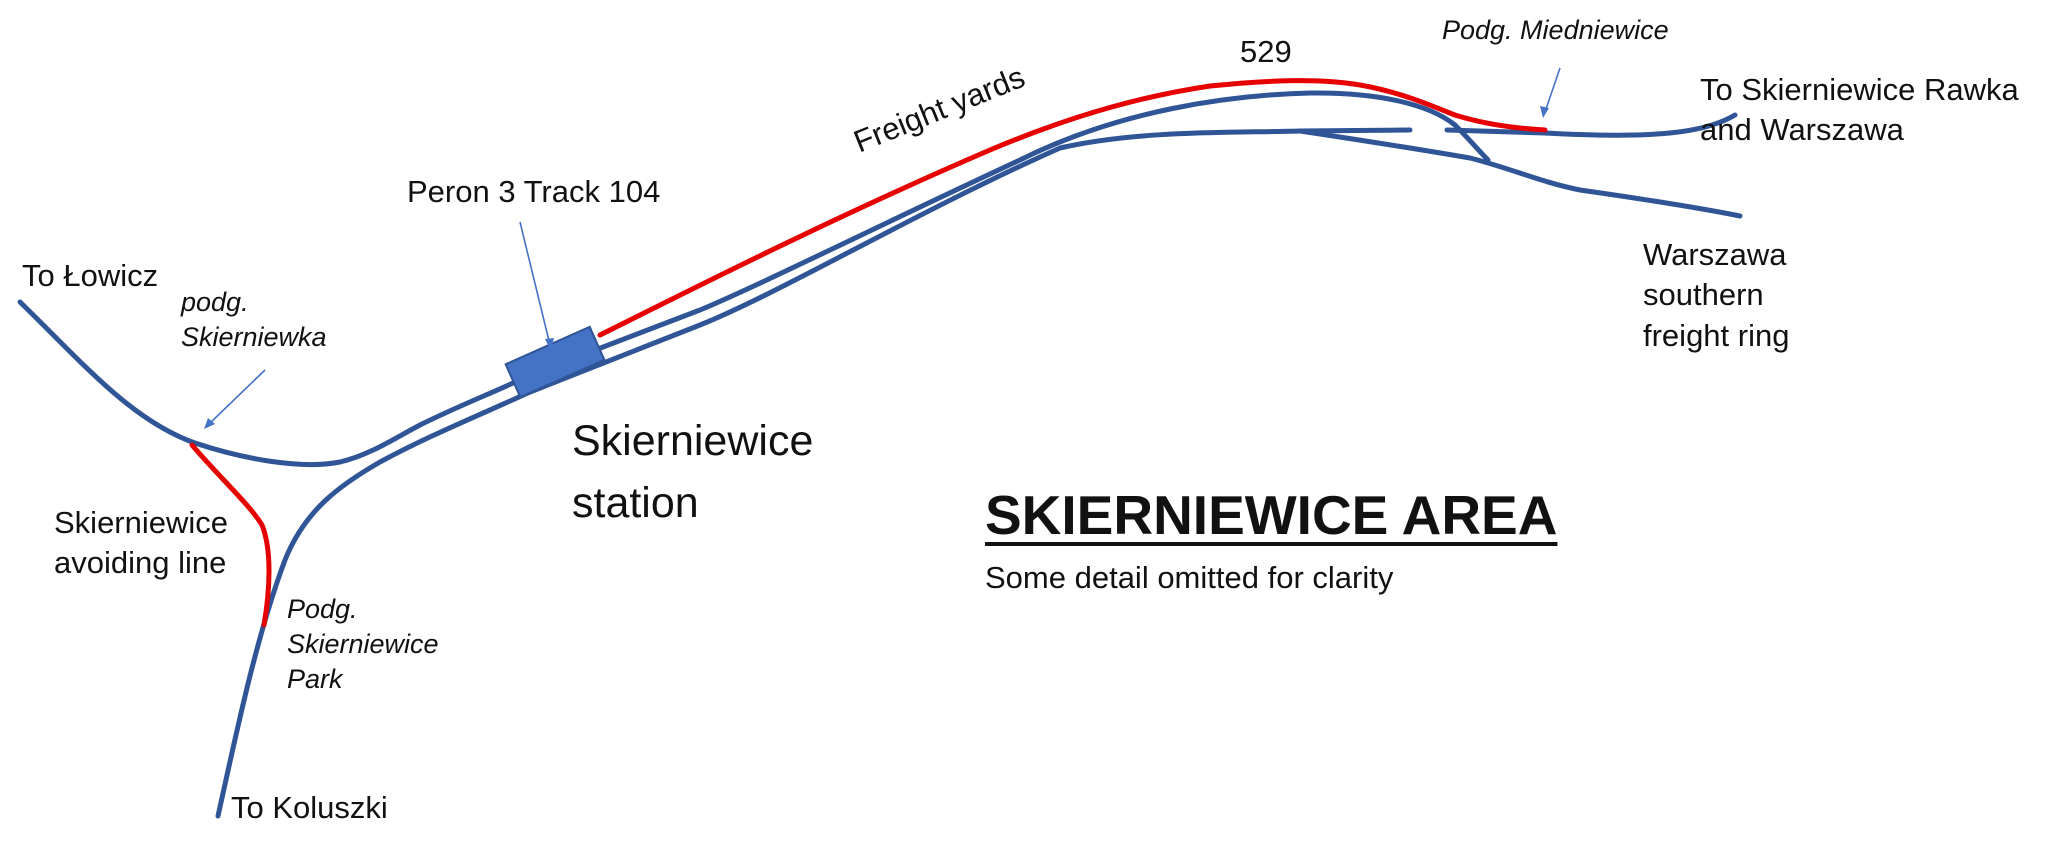  What do you see at coordinates (1859, 110) in the screenshot?
I see `label-to-skierniewice-rawka: To Skierniewice Rawka and Warszawa` at bounding box center [1859, 110].